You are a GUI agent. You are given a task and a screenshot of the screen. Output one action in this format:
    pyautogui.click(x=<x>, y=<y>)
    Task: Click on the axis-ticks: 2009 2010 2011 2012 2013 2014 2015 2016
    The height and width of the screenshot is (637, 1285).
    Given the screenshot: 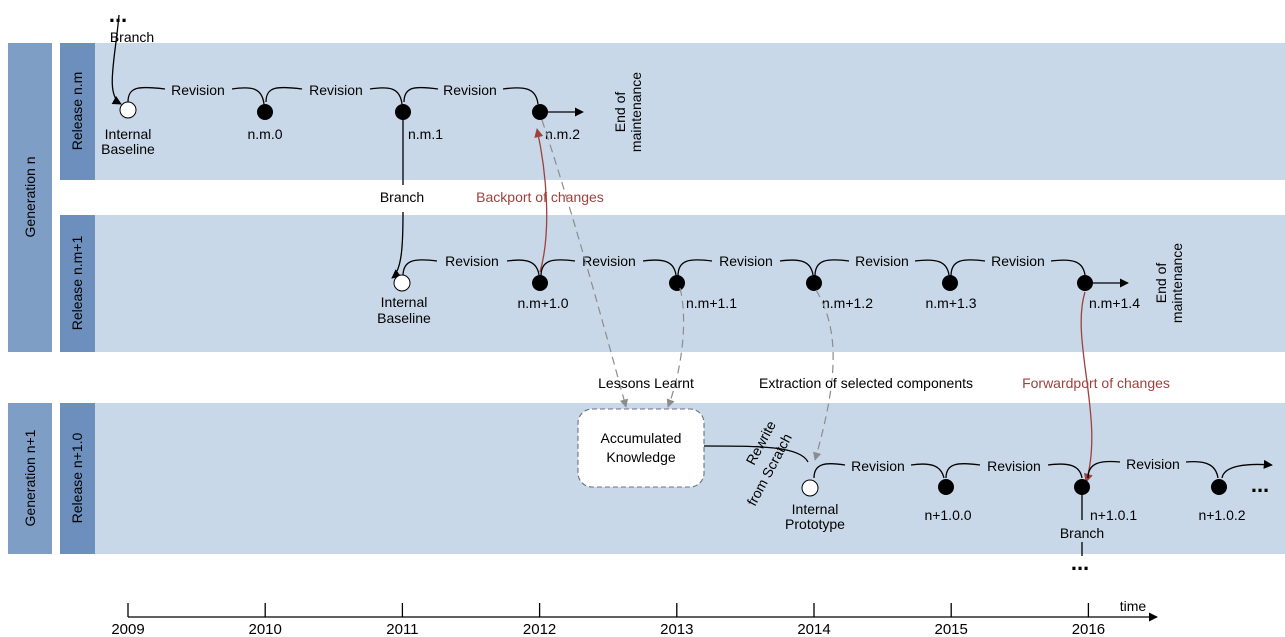 What is the action you would take?
    pyautogui.click(x=608, y=620)
    